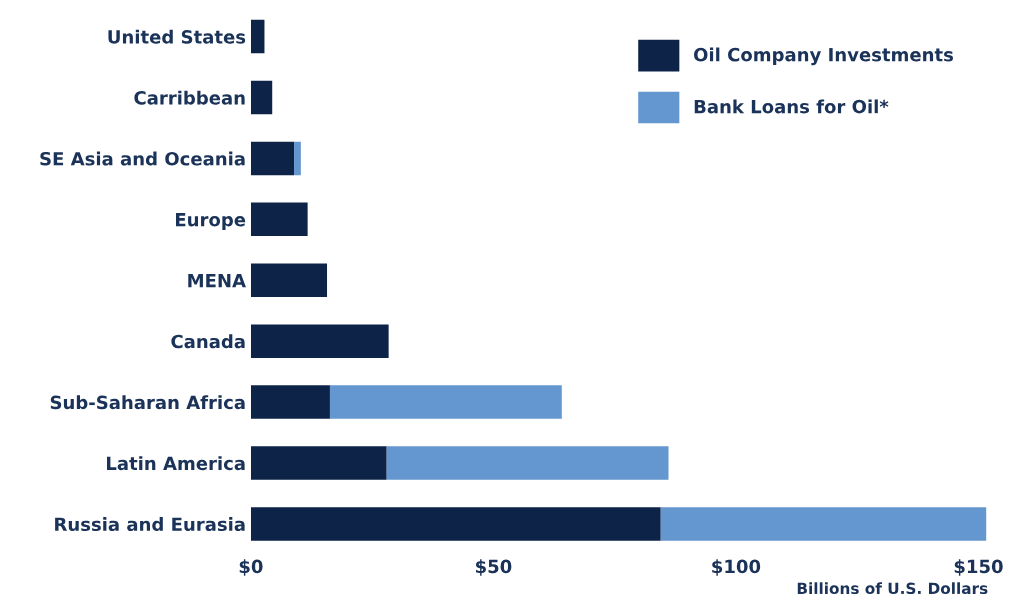  I want to click on y-tick-label: Europe, so click(211, 221).